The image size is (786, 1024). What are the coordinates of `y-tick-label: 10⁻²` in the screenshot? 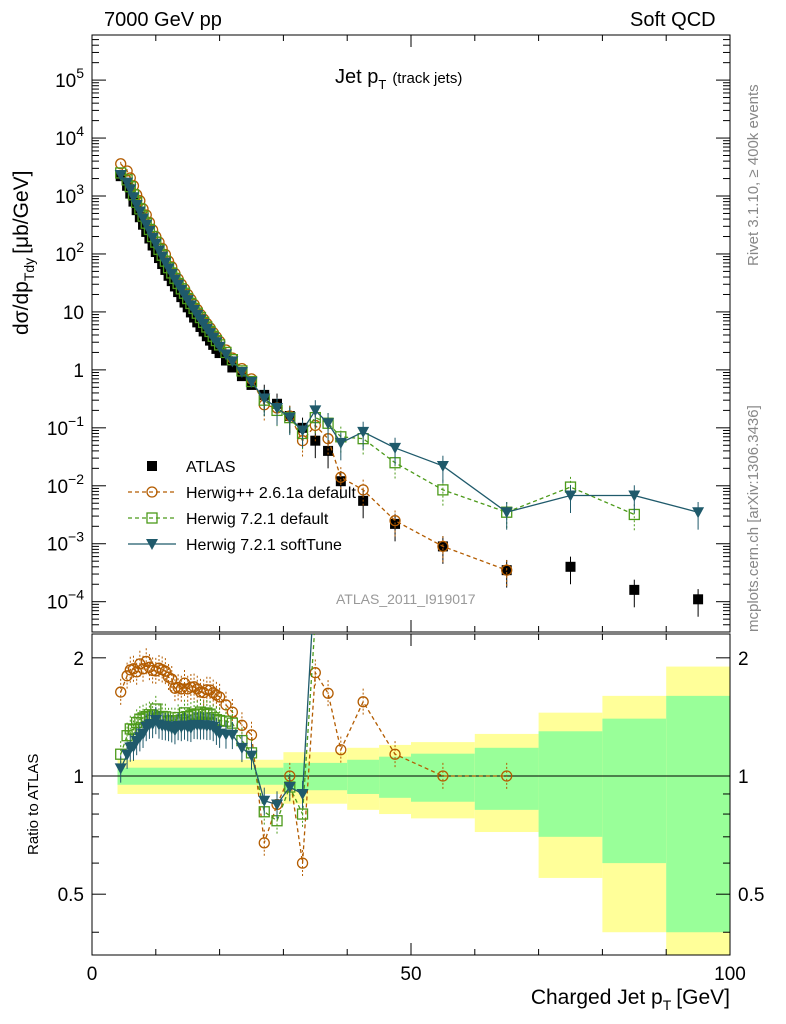 It's located at (65, 484).